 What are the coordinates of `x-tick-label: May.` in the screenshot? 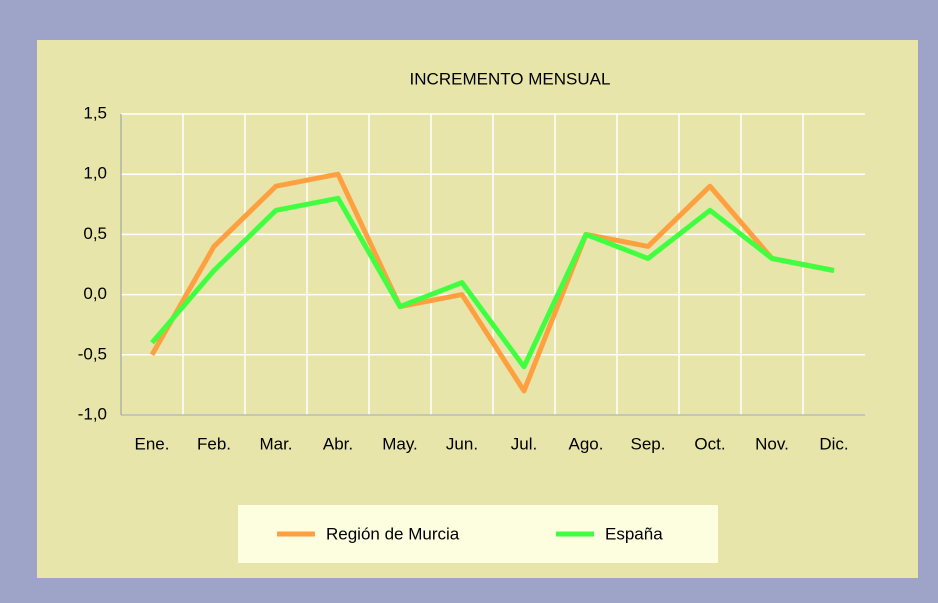 It's located at (400, 443).